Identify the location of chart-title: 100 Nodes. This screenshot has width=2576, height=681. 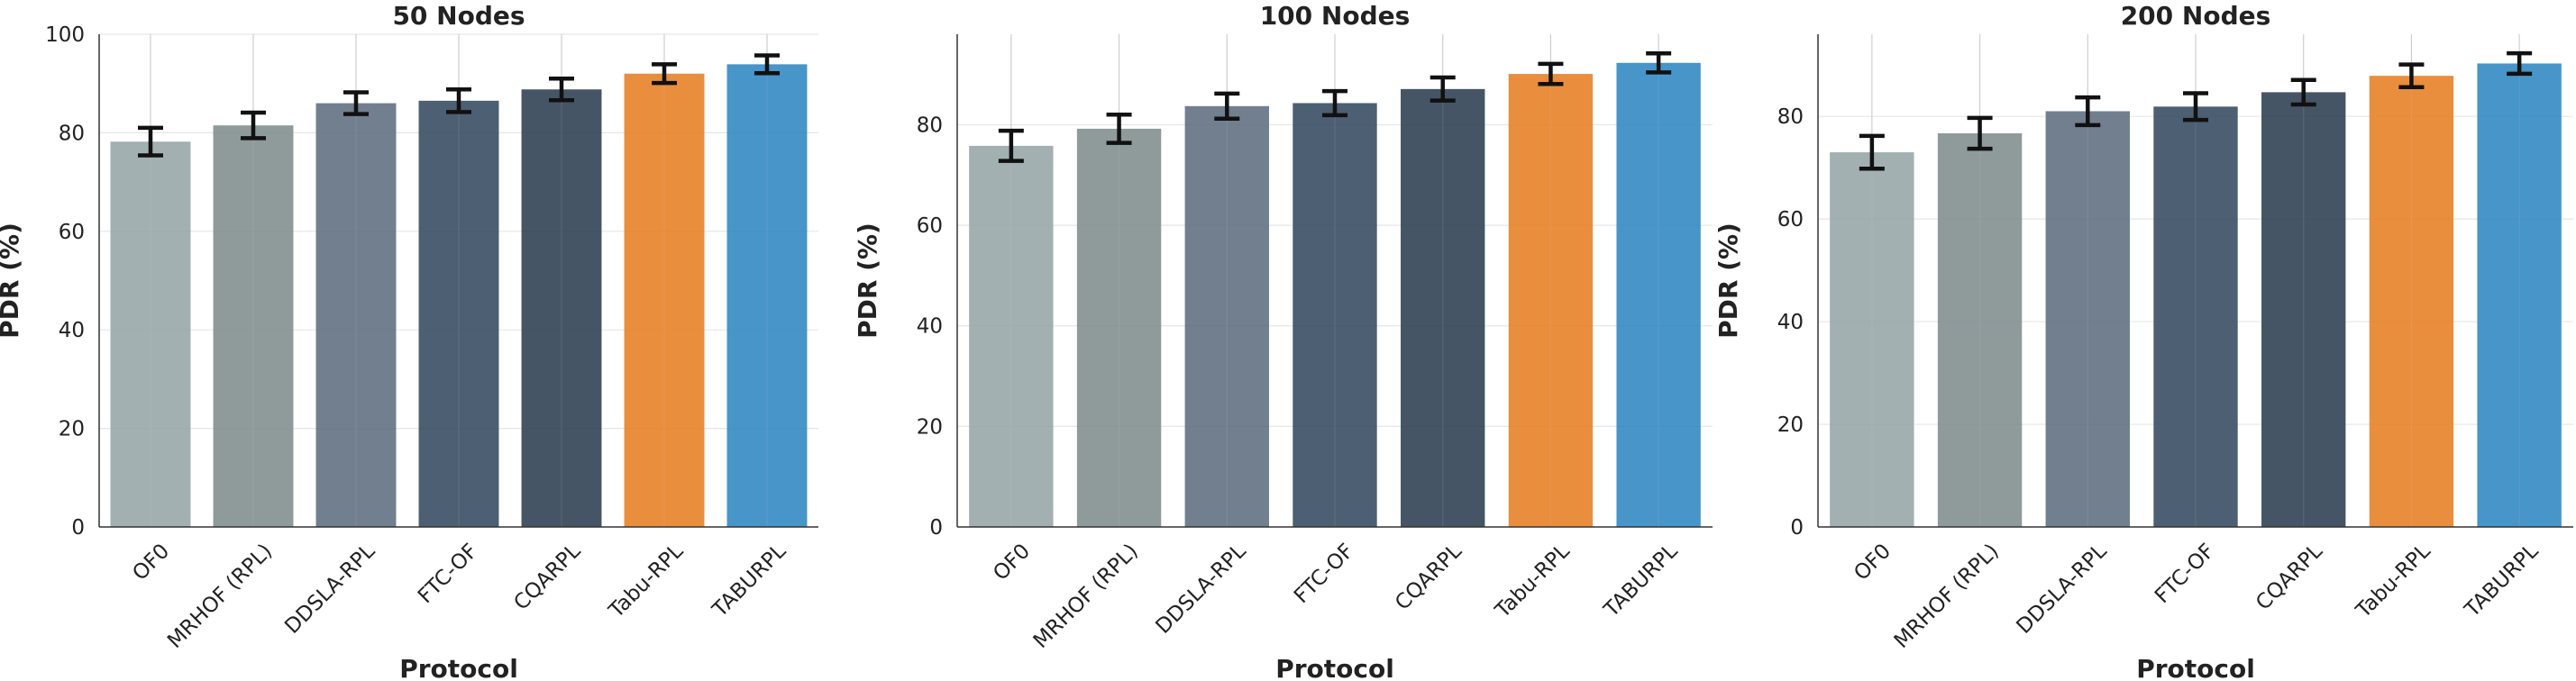
(1336, 16).